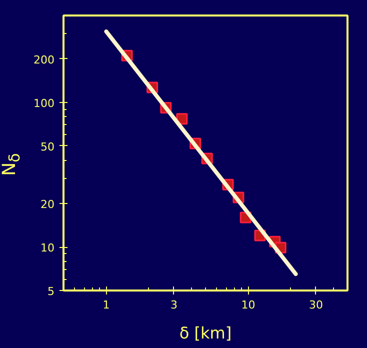 Image resolution: width=367 pixels, height=348 pixels. I want to click on y-tick-label: 50, so click(47, 147).